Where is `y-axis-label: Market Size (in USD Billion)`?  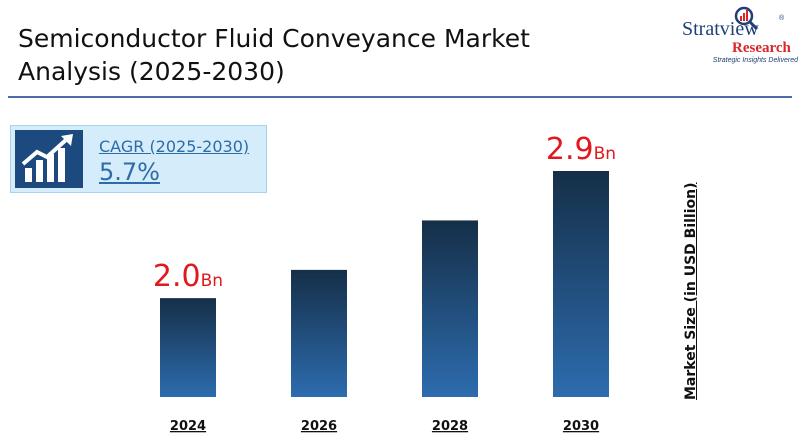
y-axis-label: Market Size (in USD Billion) is located at coordinates (691, 291).